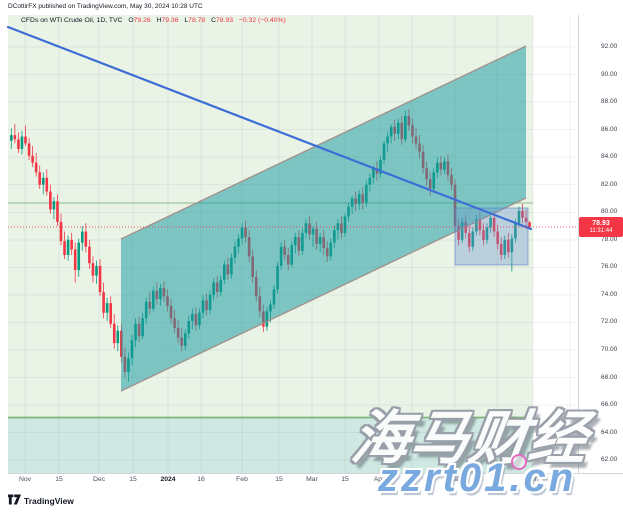  Describe the element at coordinates (609, 239) in the screenshot. I see `price-axis-label: 78.00` at that location.